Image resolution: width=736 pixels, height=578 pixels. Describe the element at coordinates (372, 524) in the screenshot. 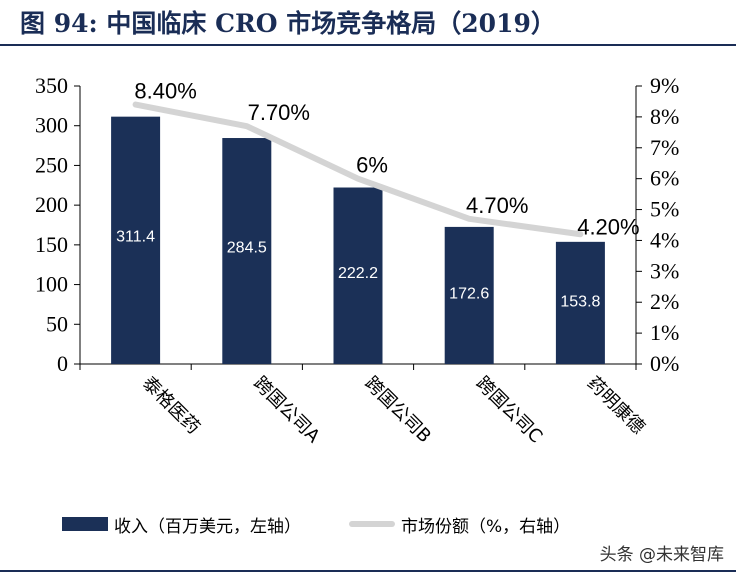

I see `legend-line-swatch` at that location.